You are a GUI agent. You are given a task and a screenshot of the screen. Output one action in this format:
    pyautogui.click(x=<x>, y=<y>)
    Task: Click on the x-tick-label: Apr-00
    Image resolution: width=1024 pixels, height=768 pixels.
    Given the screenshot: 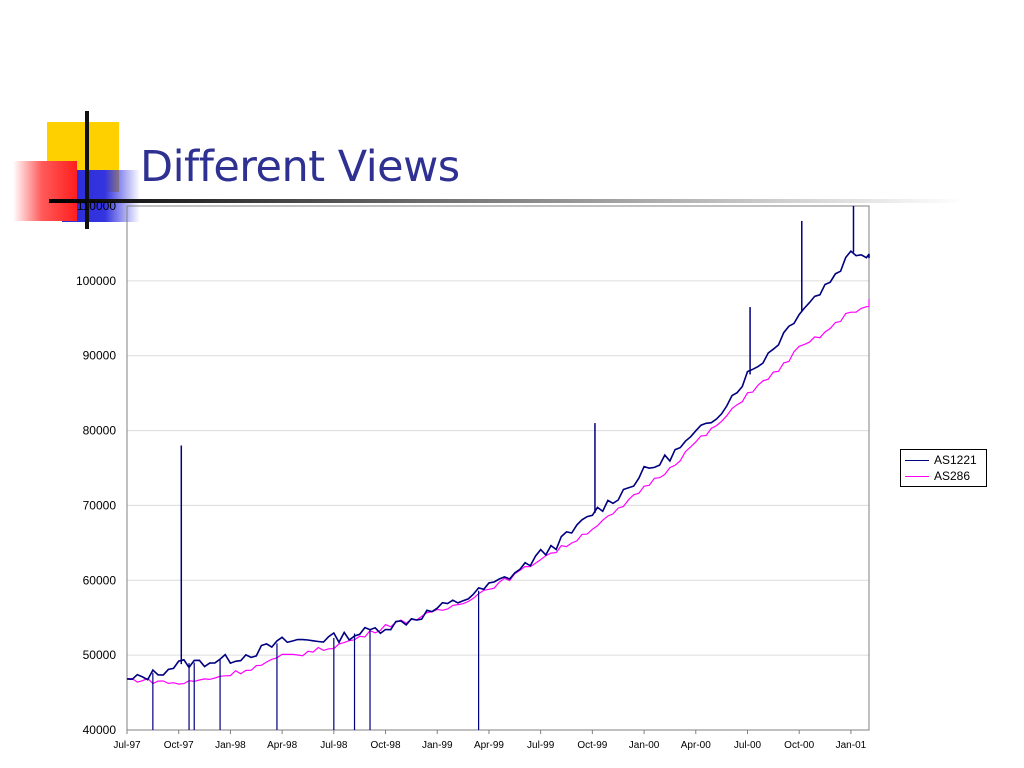 What is the action you would take?
    pyautogui.click(x=696, y=745)
    